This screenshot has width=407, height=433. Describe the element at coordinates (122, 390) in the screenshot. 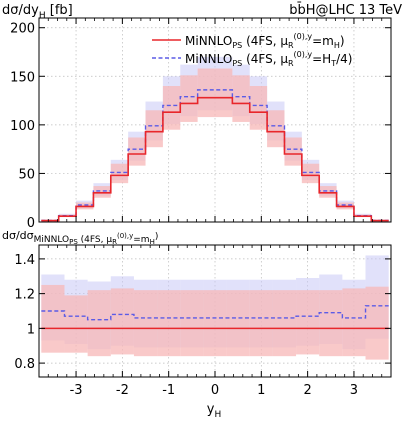

I see `x-tick-label: -2` at that location.